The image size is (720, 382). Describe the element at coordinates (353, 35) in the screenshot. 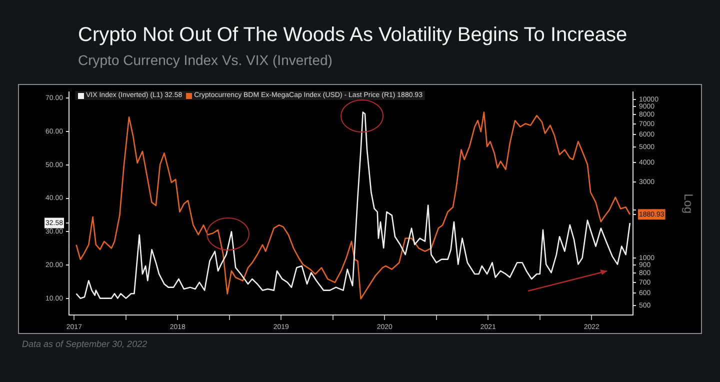

I see `chart-title: Crypto Not Out Of The Woods As Volatility Begins To Increase` at that location.